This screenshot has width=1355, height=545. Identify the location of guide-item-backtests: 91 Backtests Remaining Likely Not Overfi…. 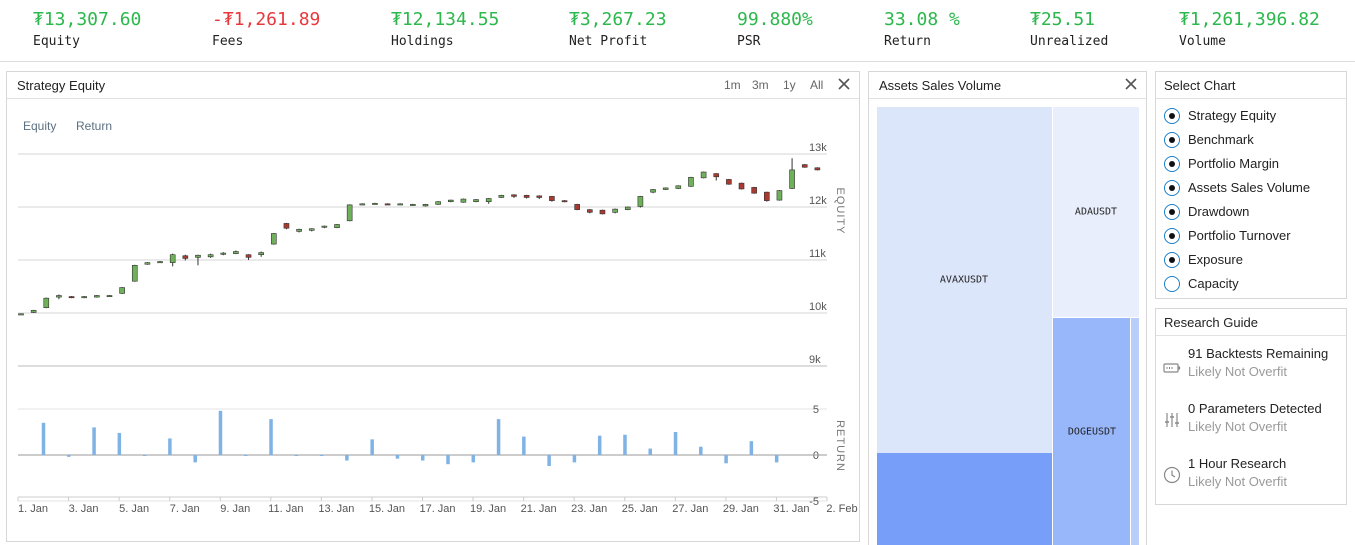
(1251, 366).